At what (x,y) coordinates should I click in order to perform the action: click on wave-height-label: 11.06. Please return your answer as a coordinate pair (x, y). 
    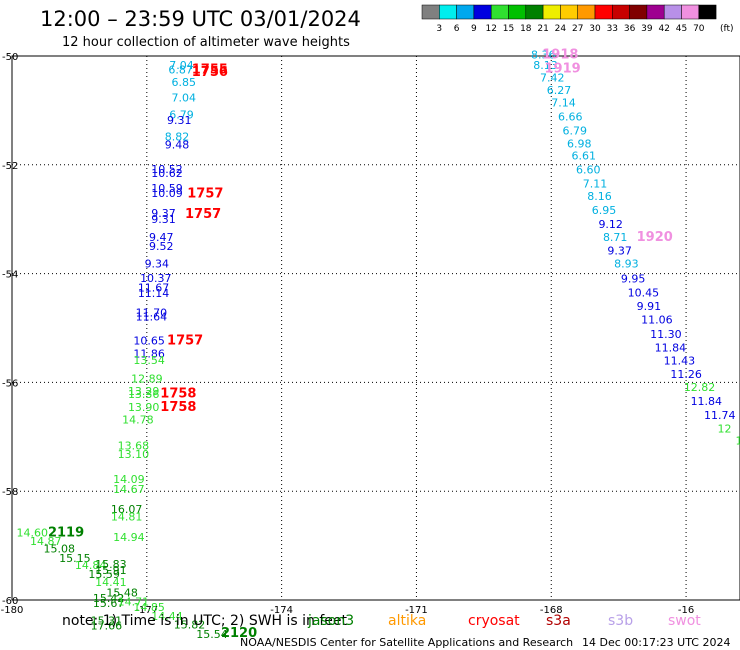
    Looking at the image, I should click on (657, 320).